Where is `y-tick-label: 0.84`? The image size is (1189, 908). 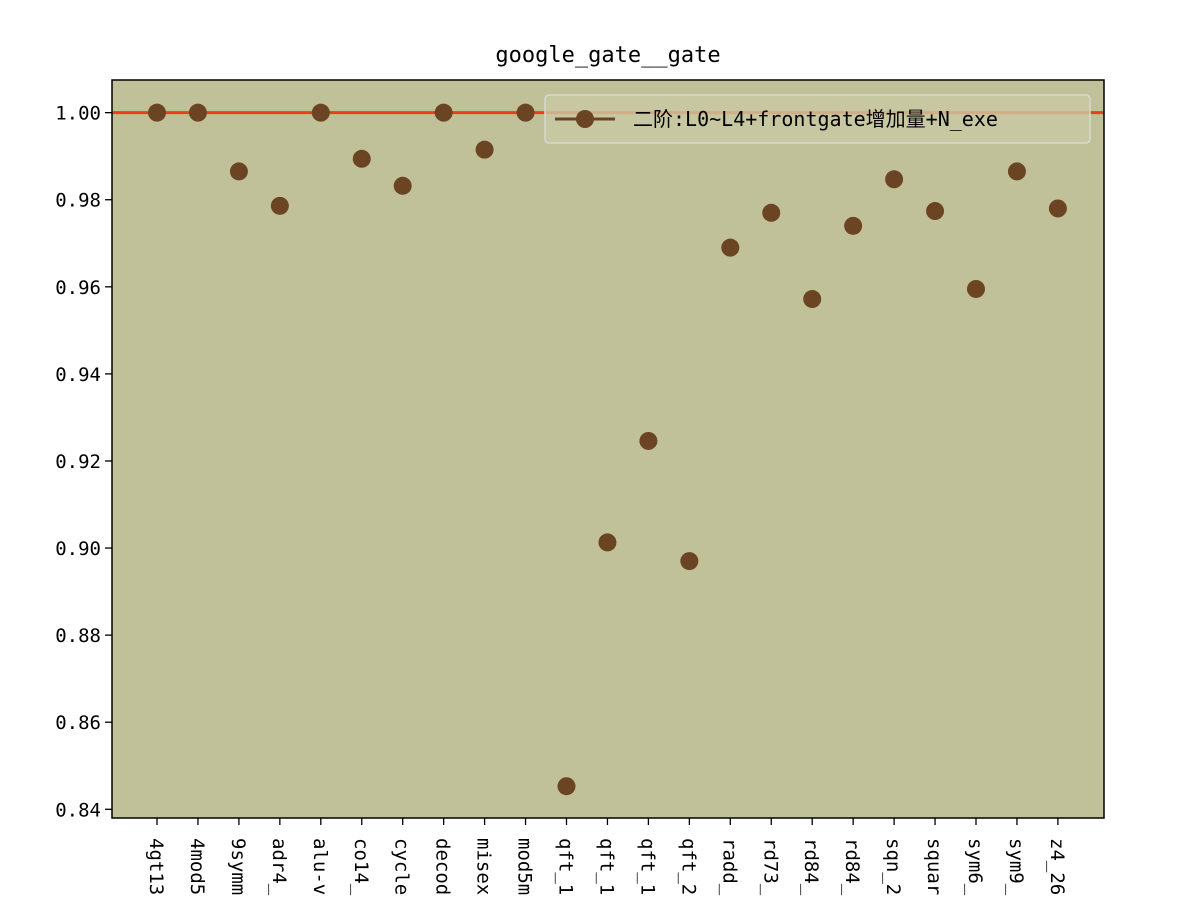
y-tick-label: 0.84 is located at coordinates (78, 810).